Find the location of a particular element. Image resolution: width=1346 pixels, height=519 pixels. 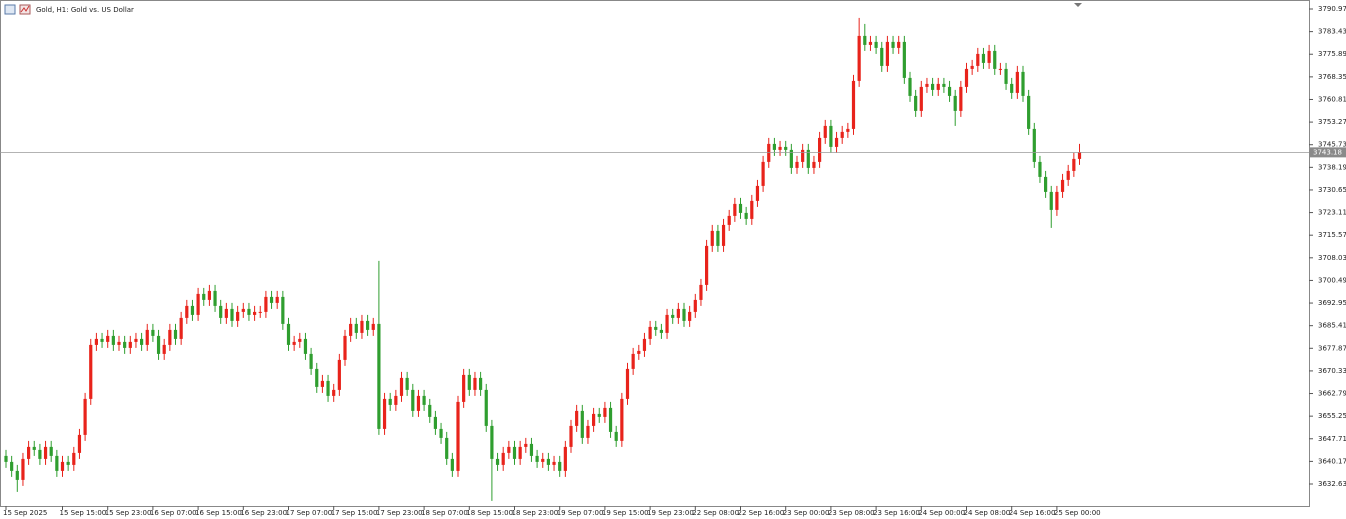

x-tick-label: 15 Sep 2025 is located at coordinates (25, 513).